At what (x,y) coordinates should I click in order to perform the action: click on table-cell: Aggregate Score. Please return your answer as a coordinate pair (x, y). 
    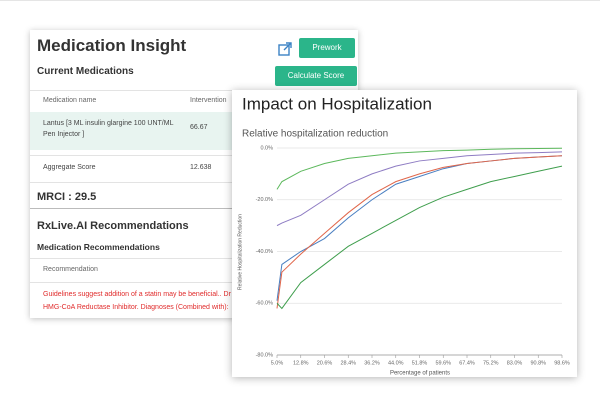
    Looking at the image, I should click on (69, 167).